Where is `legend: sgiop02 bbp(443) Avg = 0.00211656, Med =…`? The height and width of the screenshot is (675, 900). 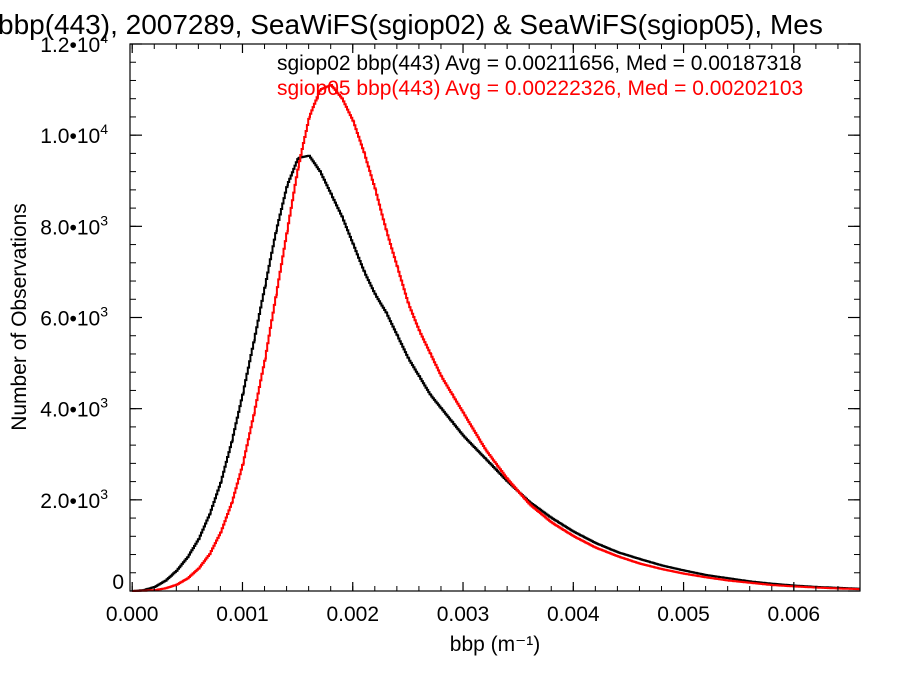
legend: sgiop02 bbp(443) Avg = 0.00211656, Med =… is located at coordinates (540, 76).